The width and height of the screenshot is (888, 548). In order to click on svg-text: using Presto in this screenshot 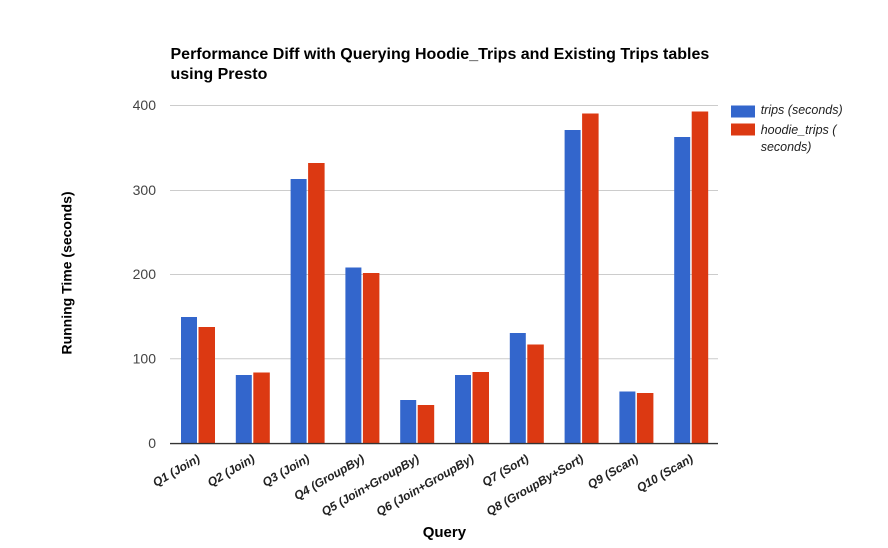, I will do `click(219, 74)`.